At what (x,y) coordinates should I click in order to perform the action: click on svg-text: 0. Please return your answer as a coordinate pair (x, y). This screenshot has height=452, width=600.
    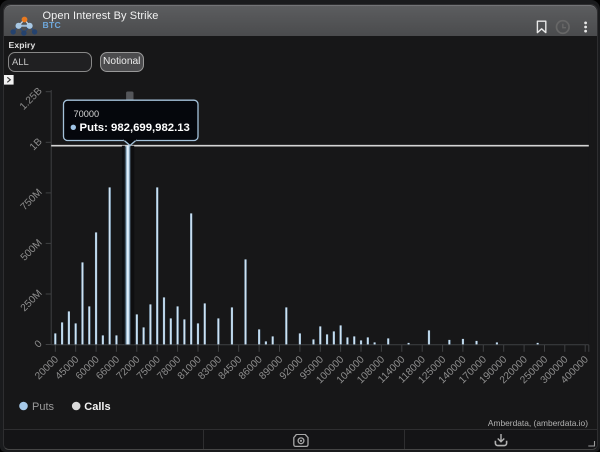
    Looking at the image, I should click on (39, 344).